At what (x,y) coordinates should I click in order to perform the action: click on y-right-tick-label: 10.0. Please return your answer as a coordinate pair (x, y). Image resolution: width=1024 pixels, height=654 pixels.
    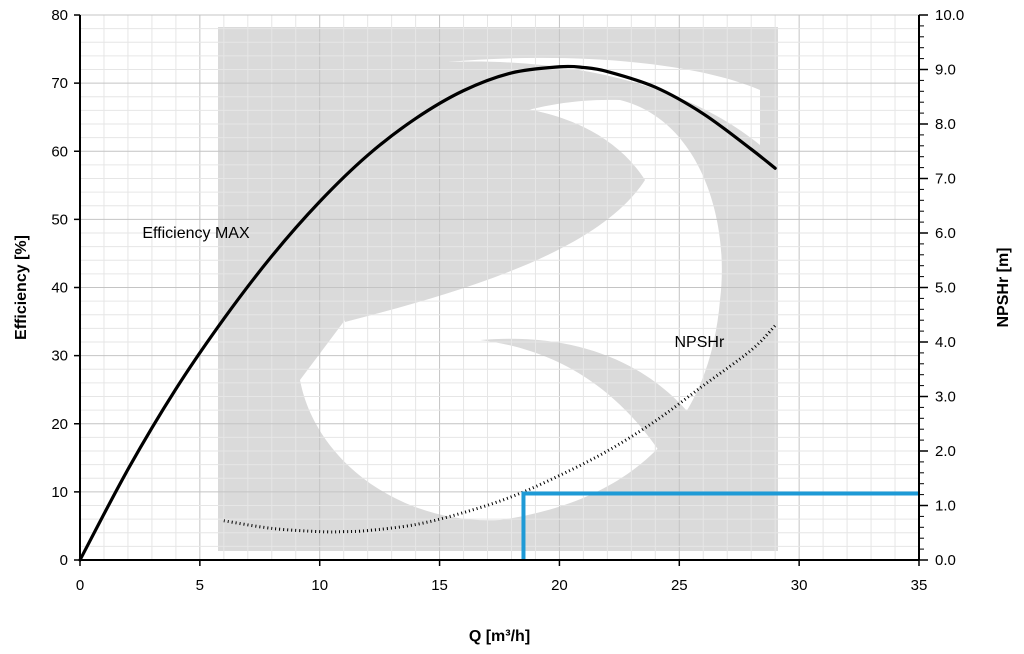
    Looking at the image, I should click on (949, 15).